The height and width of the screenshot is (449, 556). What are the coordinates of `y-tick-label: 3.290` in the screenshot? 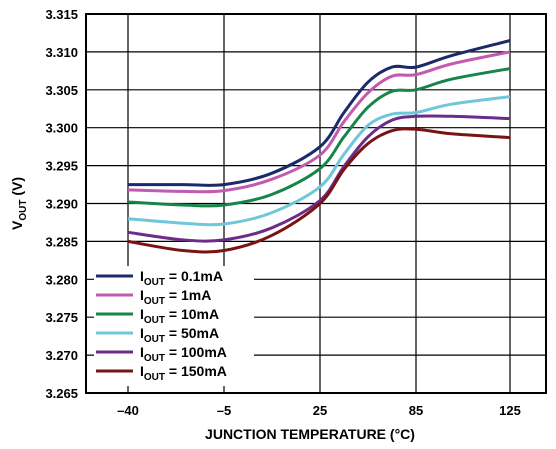 It's located at (61, 204).